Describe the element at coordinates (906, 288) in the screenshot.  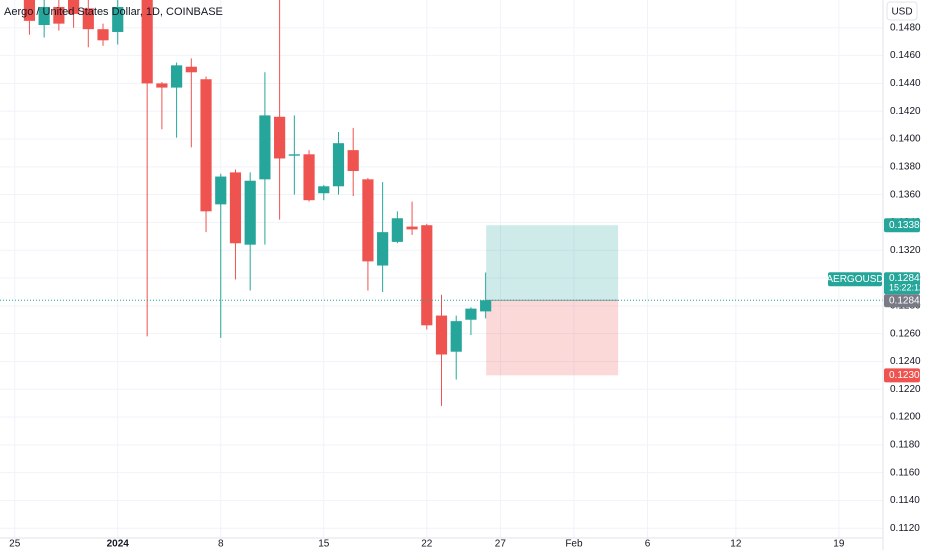
I see `countdown: 15:22:12` at that location.